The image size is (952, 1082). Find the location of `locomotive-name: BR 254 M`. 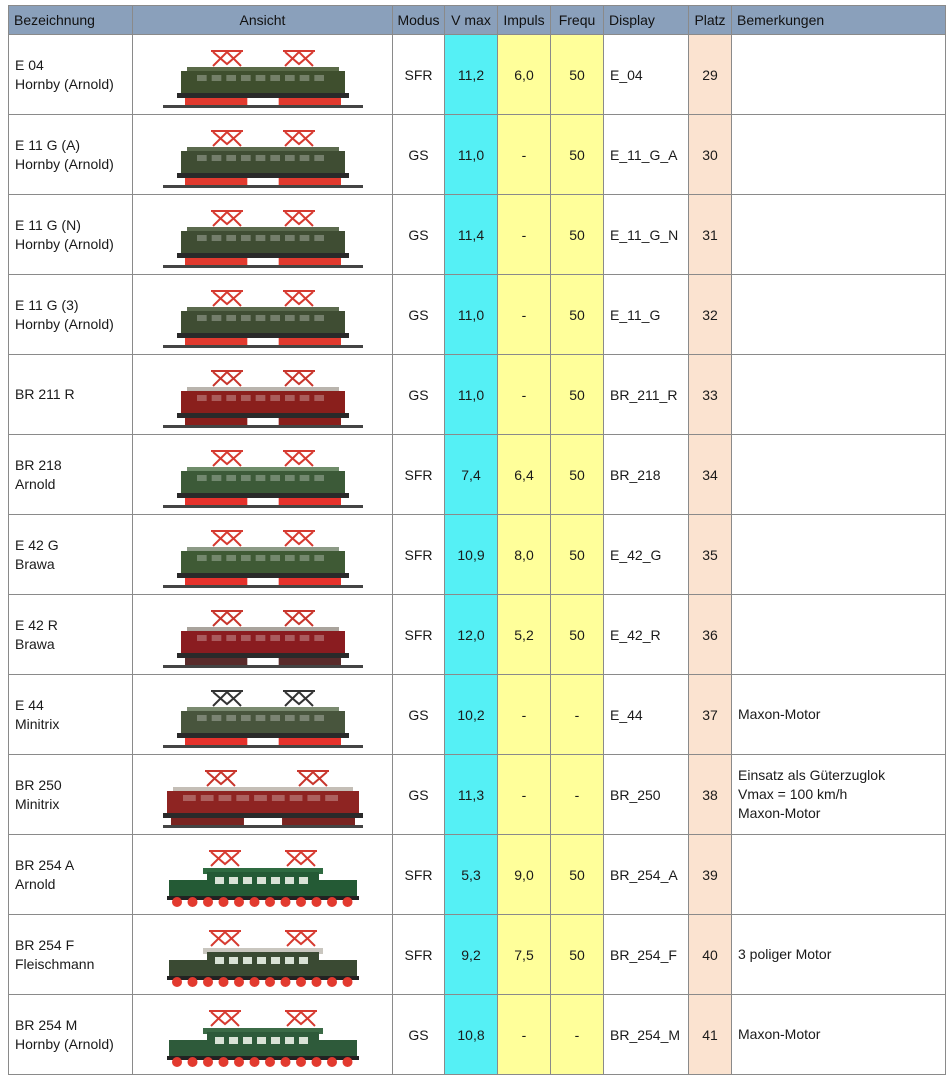

locomotive-name: BR 254 M is located at coordinates (46, 1024).